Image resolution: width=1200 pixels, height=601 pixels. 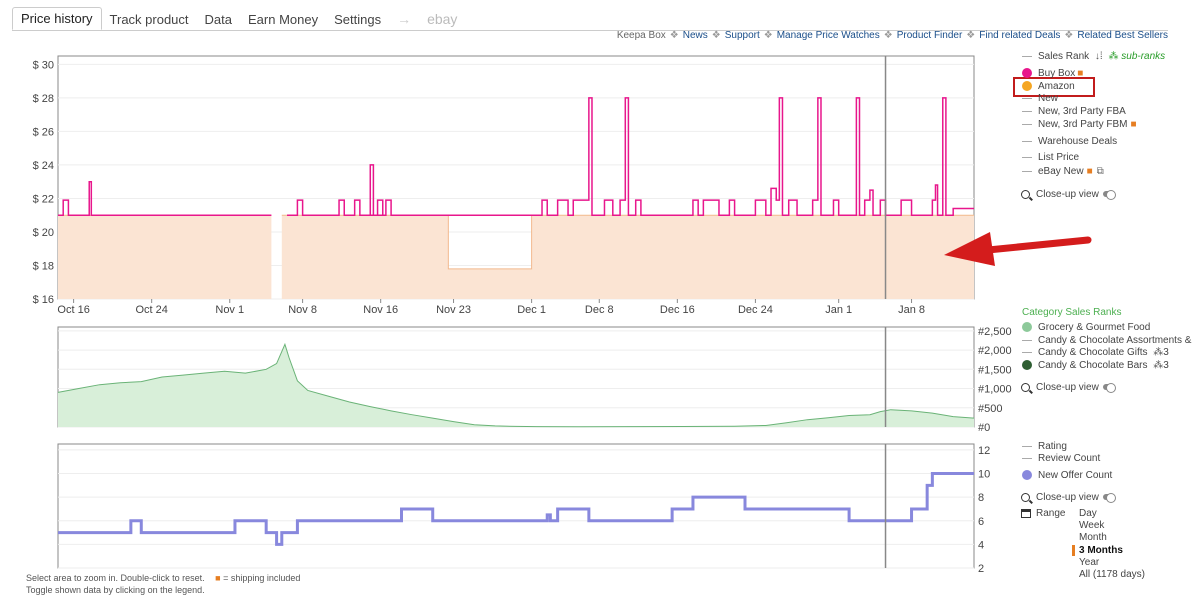 I want to click on y-tick-label: $ 20, so click(x=43, y=233).